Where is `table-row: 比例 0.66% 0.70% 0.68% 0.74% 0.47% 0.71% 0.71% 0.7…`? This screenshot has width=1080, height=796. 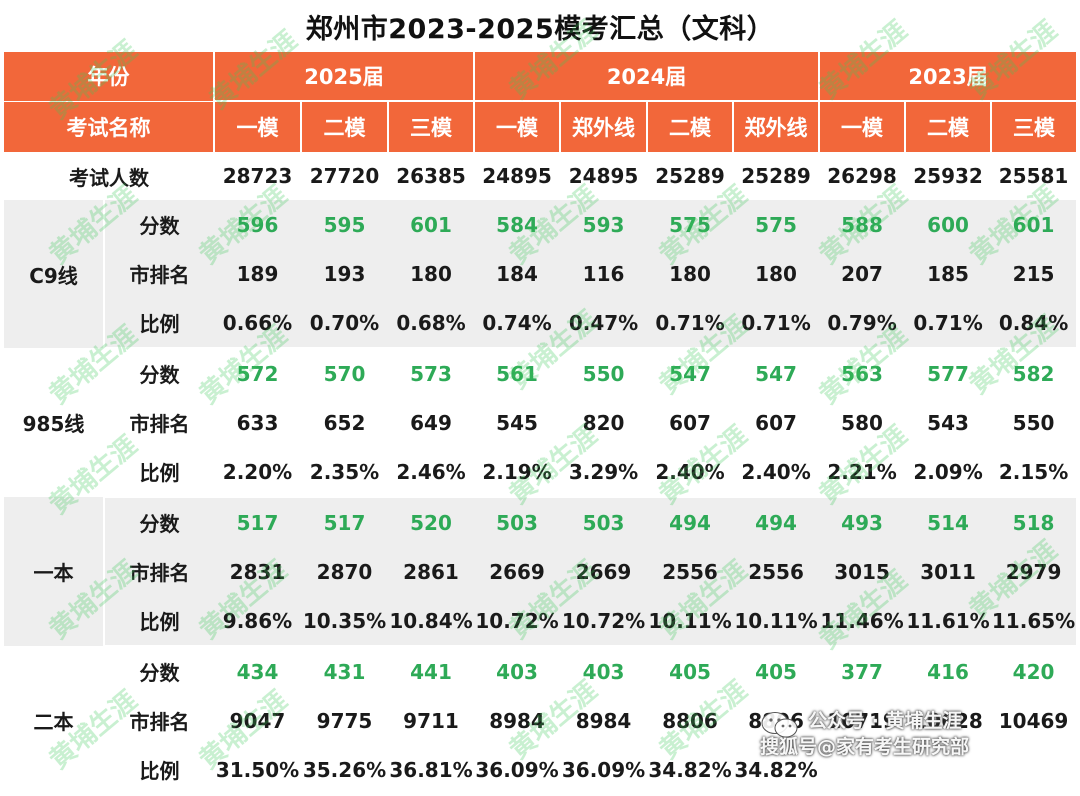
table-row: 比例 0.66% 0.70% 0.68% 0.74% 0.47% 0.71% 0.71% 0.7… is located at coordinates (540, 323).